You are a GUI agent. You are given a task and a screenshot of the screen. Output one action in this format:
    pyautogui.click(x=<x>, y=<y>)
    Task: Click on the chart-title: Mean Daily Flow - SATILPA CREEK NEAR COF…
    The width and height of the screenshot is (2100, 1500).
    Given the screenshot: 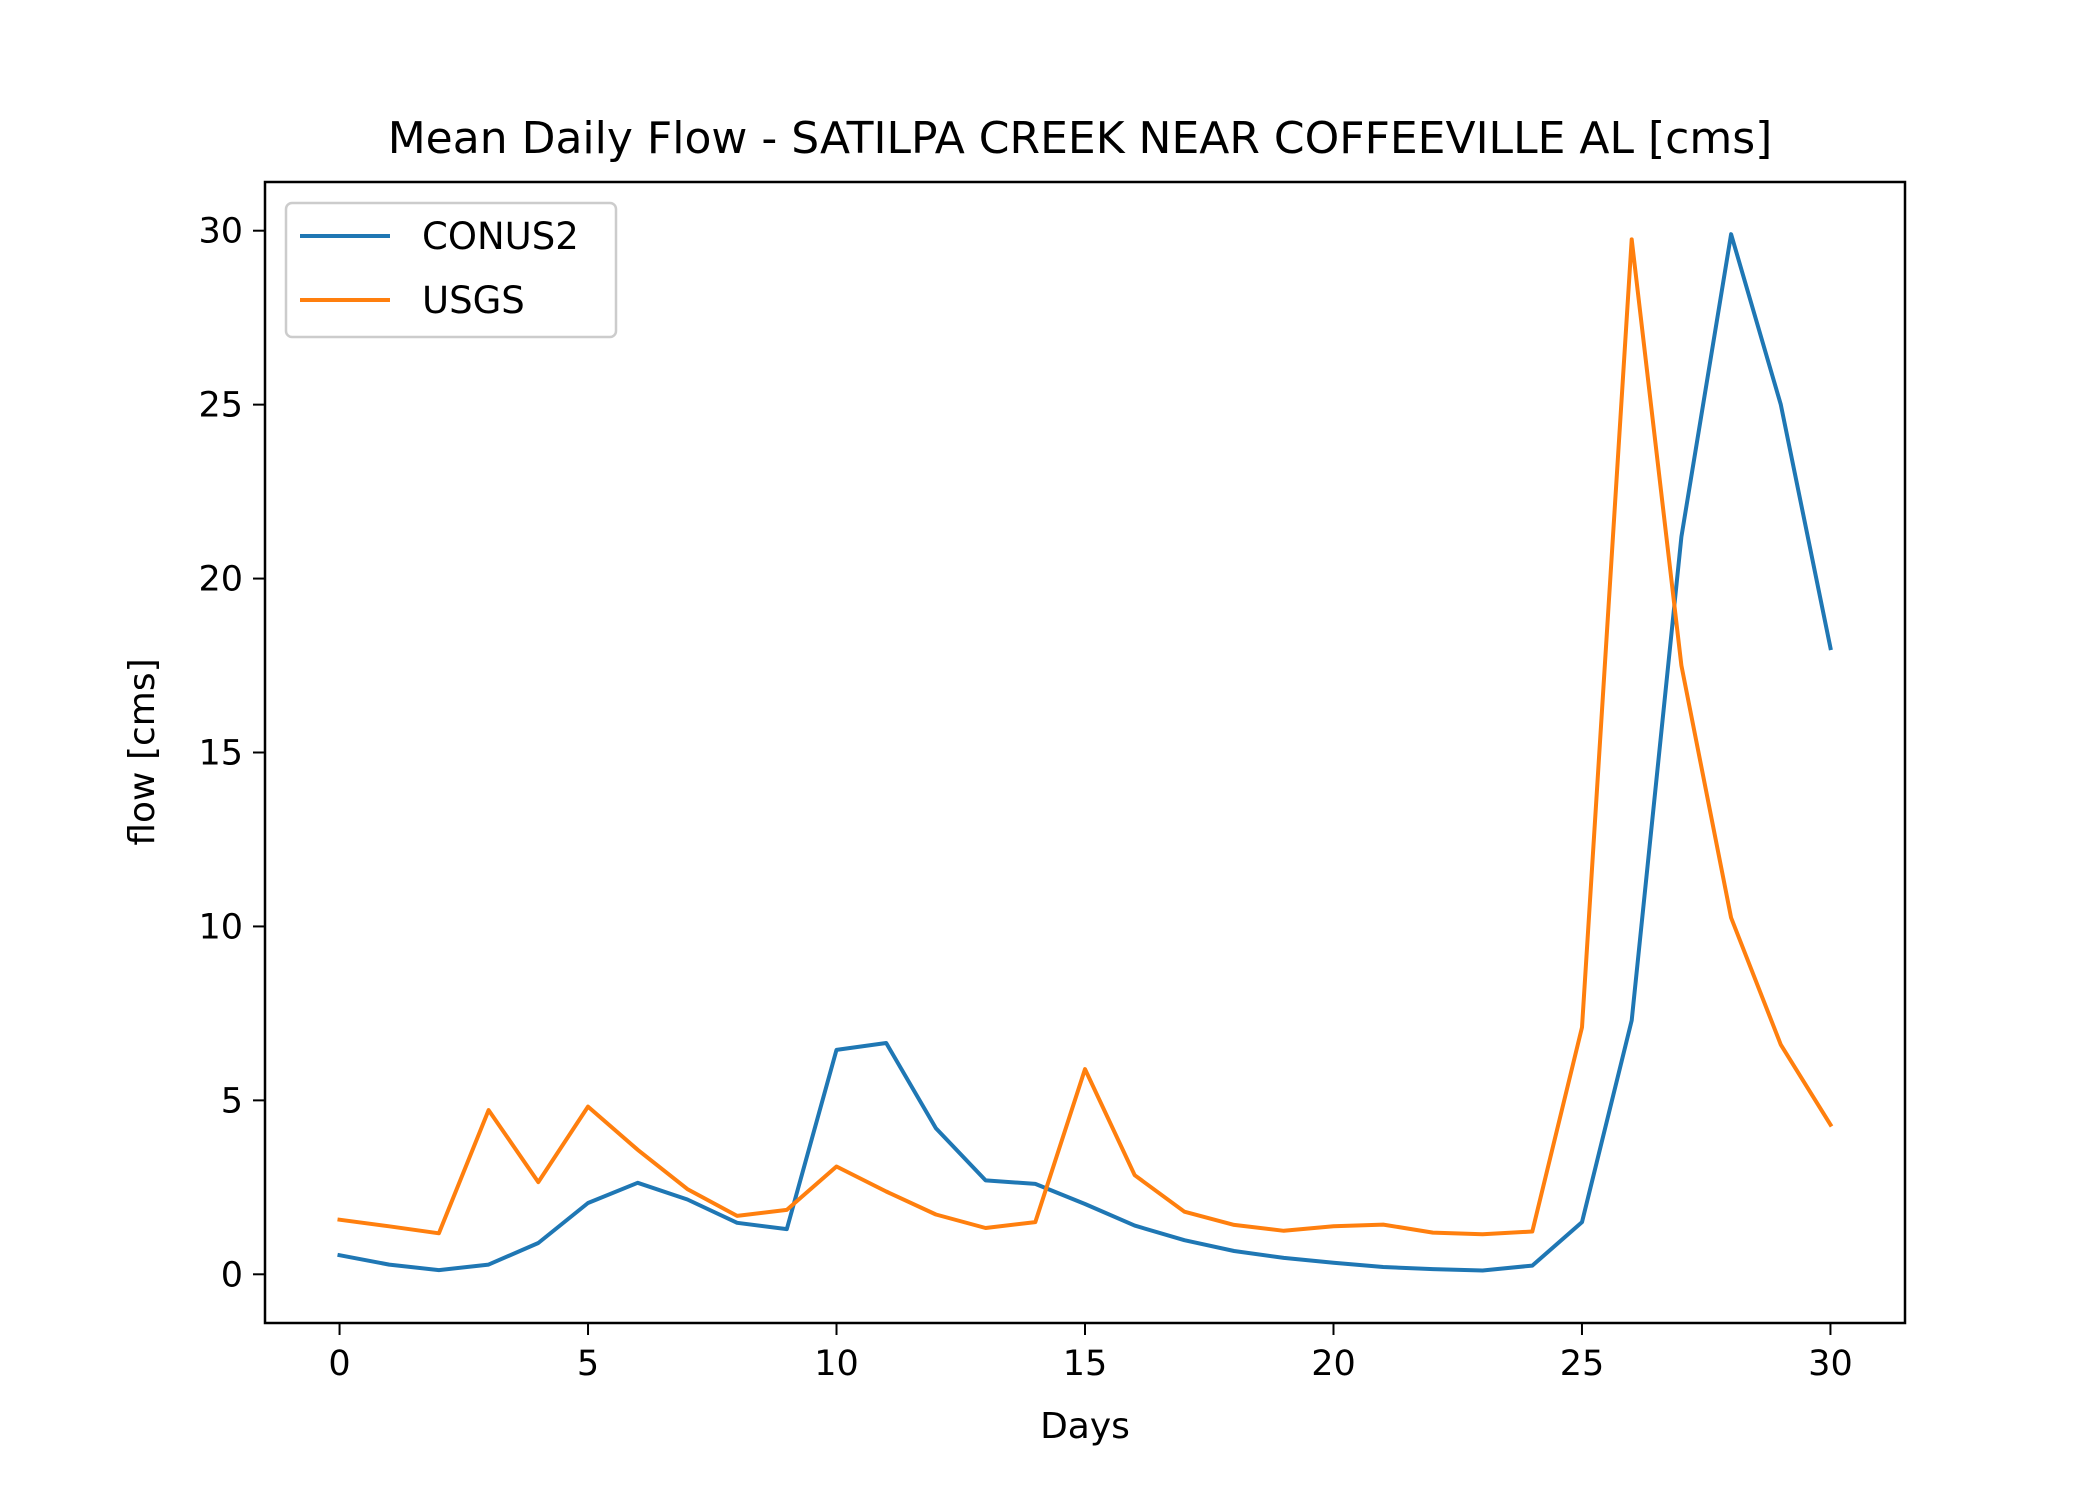 What is the action you would take?
    pyautogui.click(x=1080, y=138)
    